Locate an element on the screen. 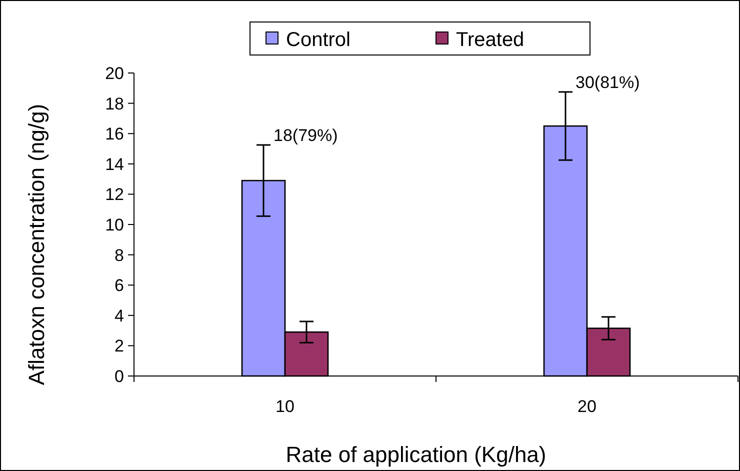 This screenshot has width=740, height=471. y-axis-title: Aflatoxn concentration (ng/g) is located at coordinates (36, 245).